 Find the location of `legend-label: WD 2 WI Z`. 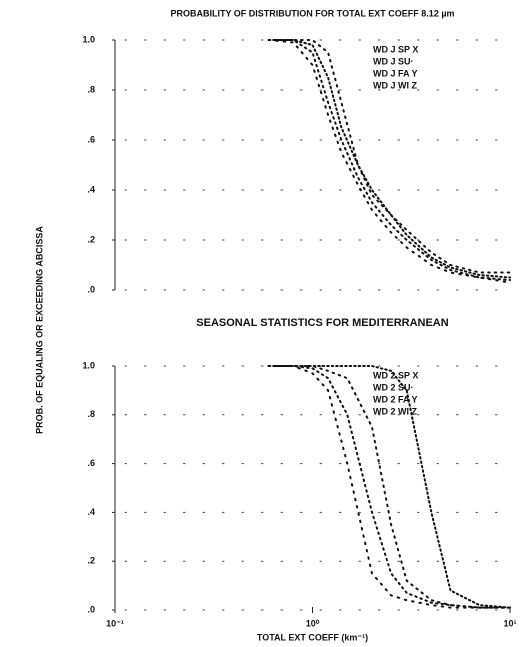

legend-label: WD 2 WI Z is located at coordinates (395, 411).